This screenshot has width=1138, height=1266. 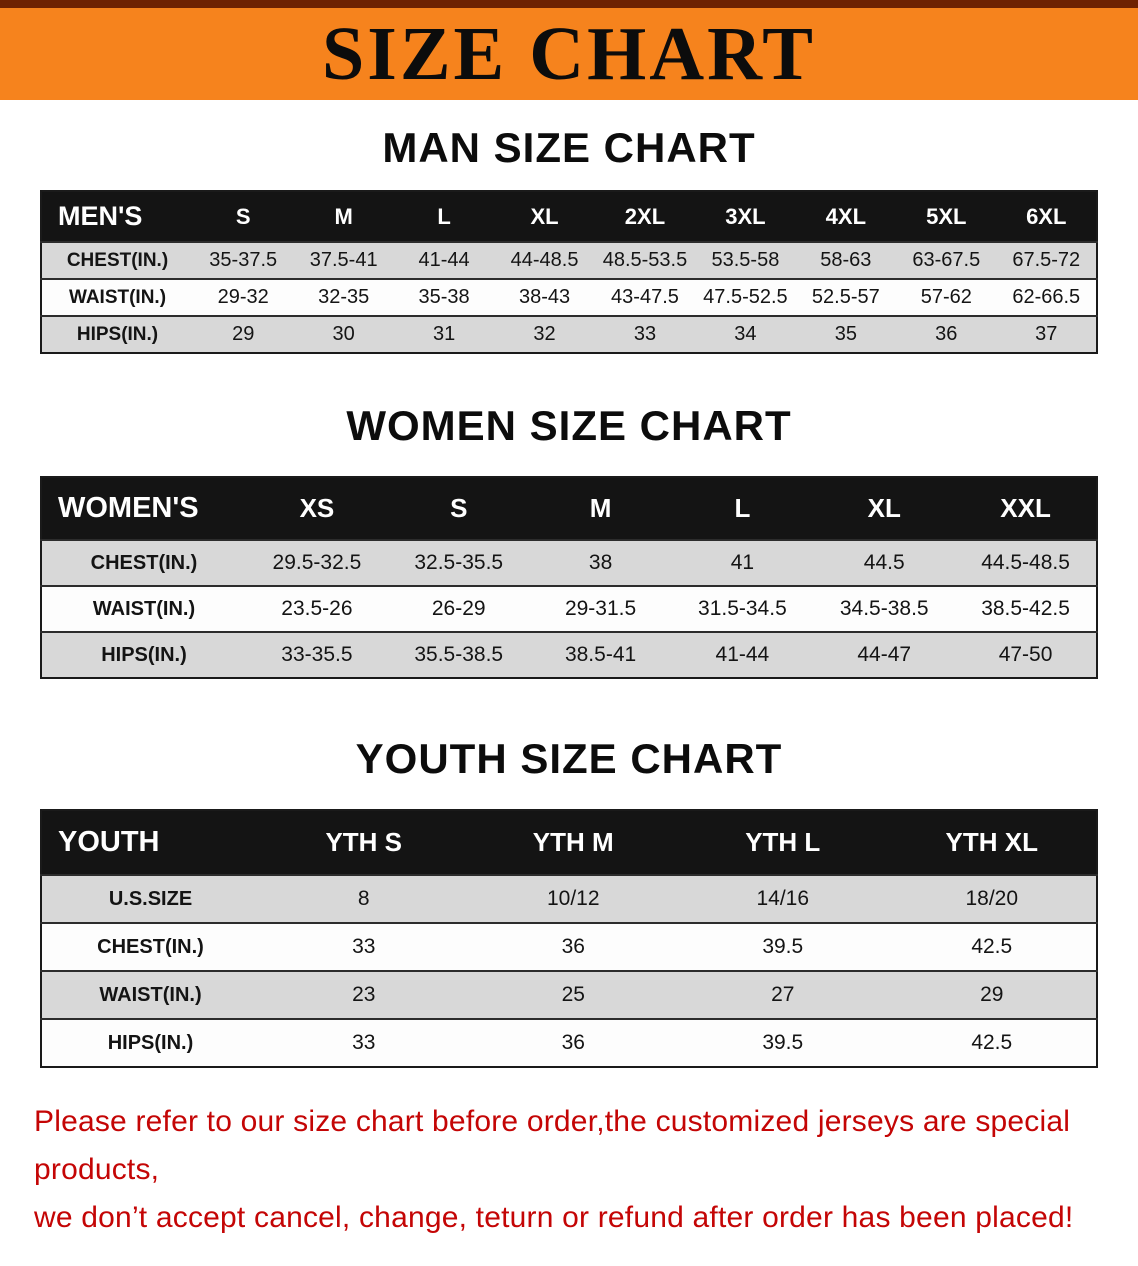 I want to click on value-cell: 38-43, so click(x=544, y=297).